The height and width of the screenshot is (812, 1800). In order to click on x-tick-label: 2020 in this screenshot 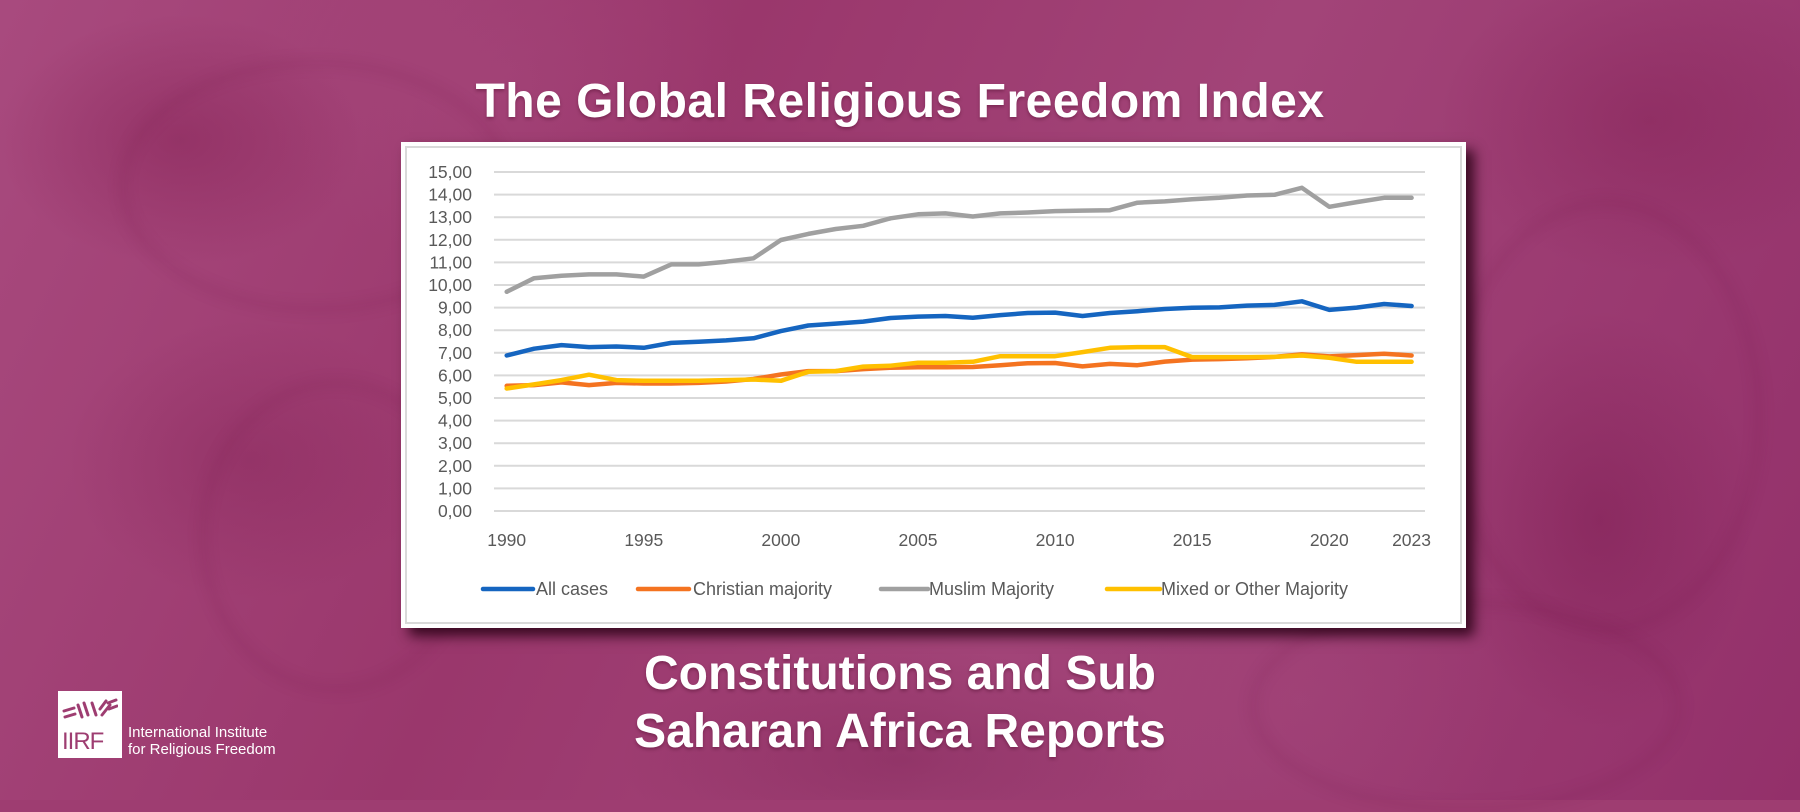, I will do `click(1329, 540)`.